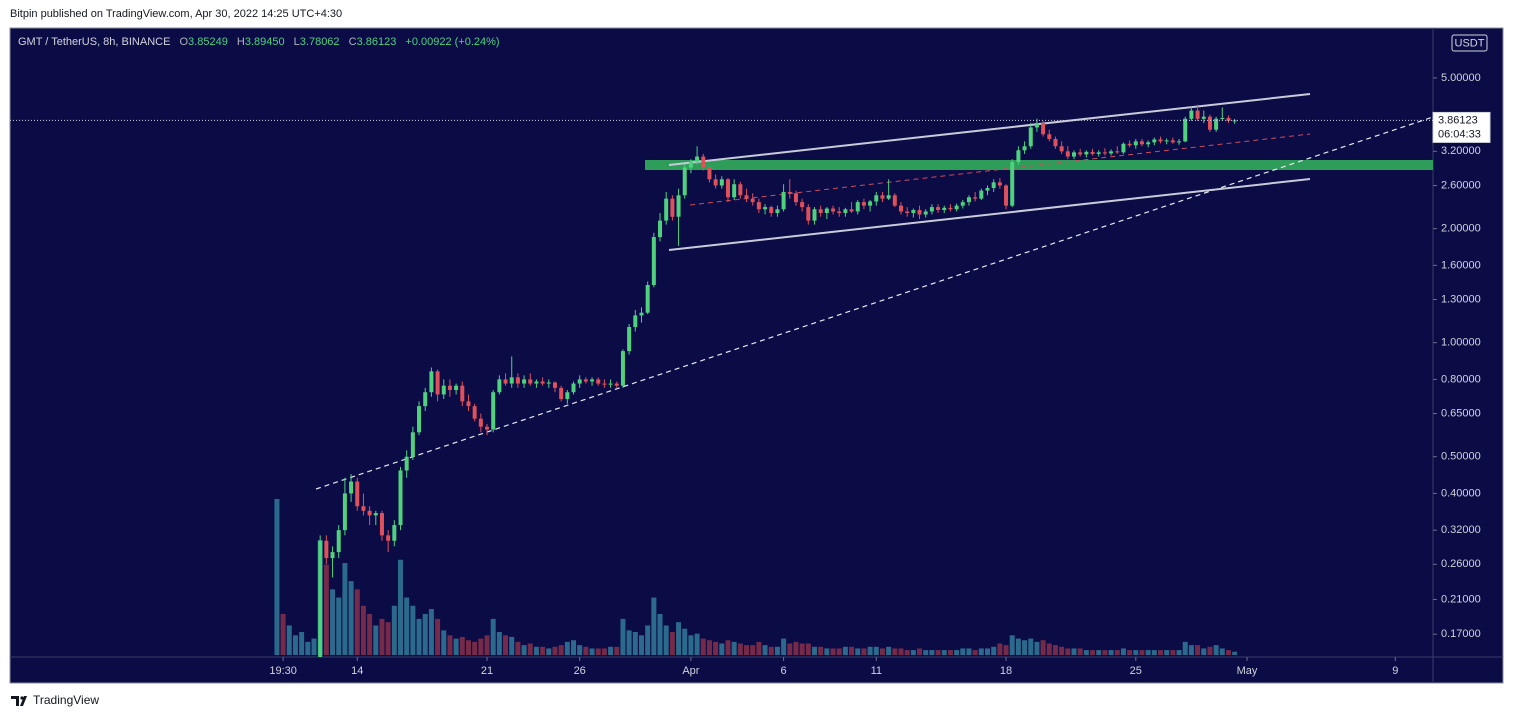 This screenshot has width=1514, height=724. I want to click on y-tick-label: 0.40000, so click(1461, 493).